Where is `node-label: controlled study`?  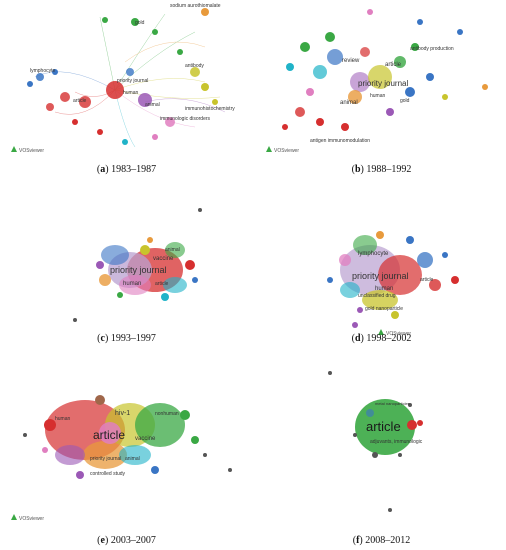
node-label: controlled study is located at coordinates (108, 474).